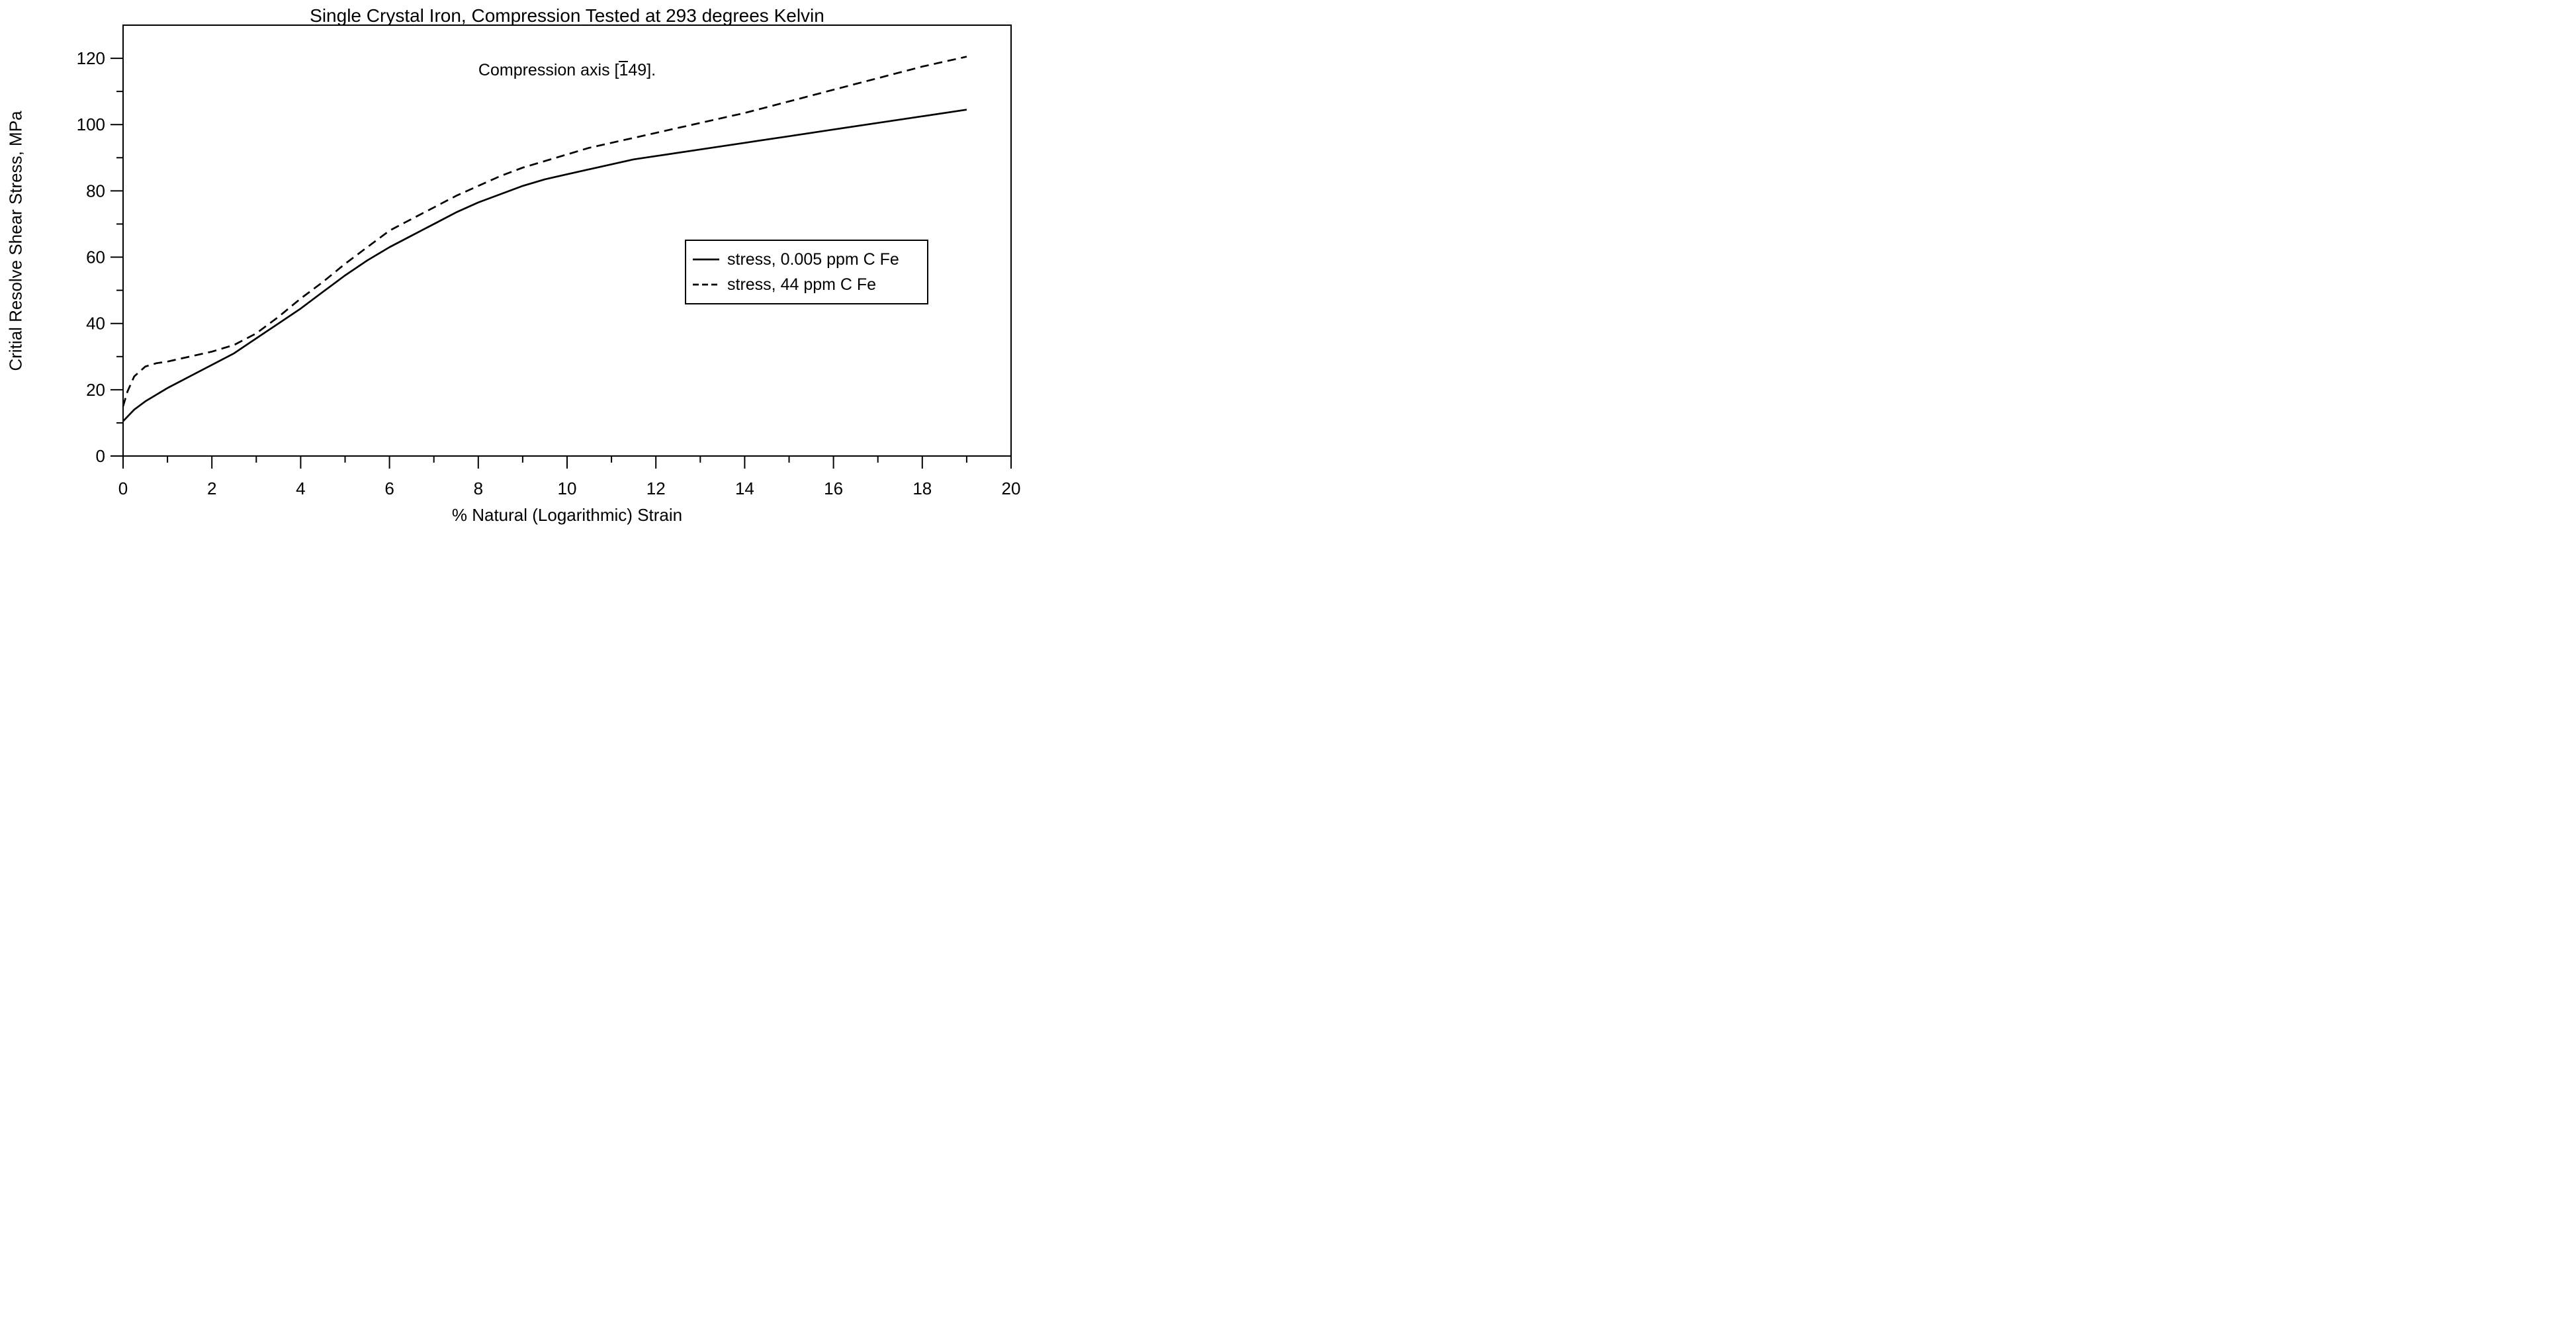  I want to click on x-tick-label: 6, so click(389, 488).